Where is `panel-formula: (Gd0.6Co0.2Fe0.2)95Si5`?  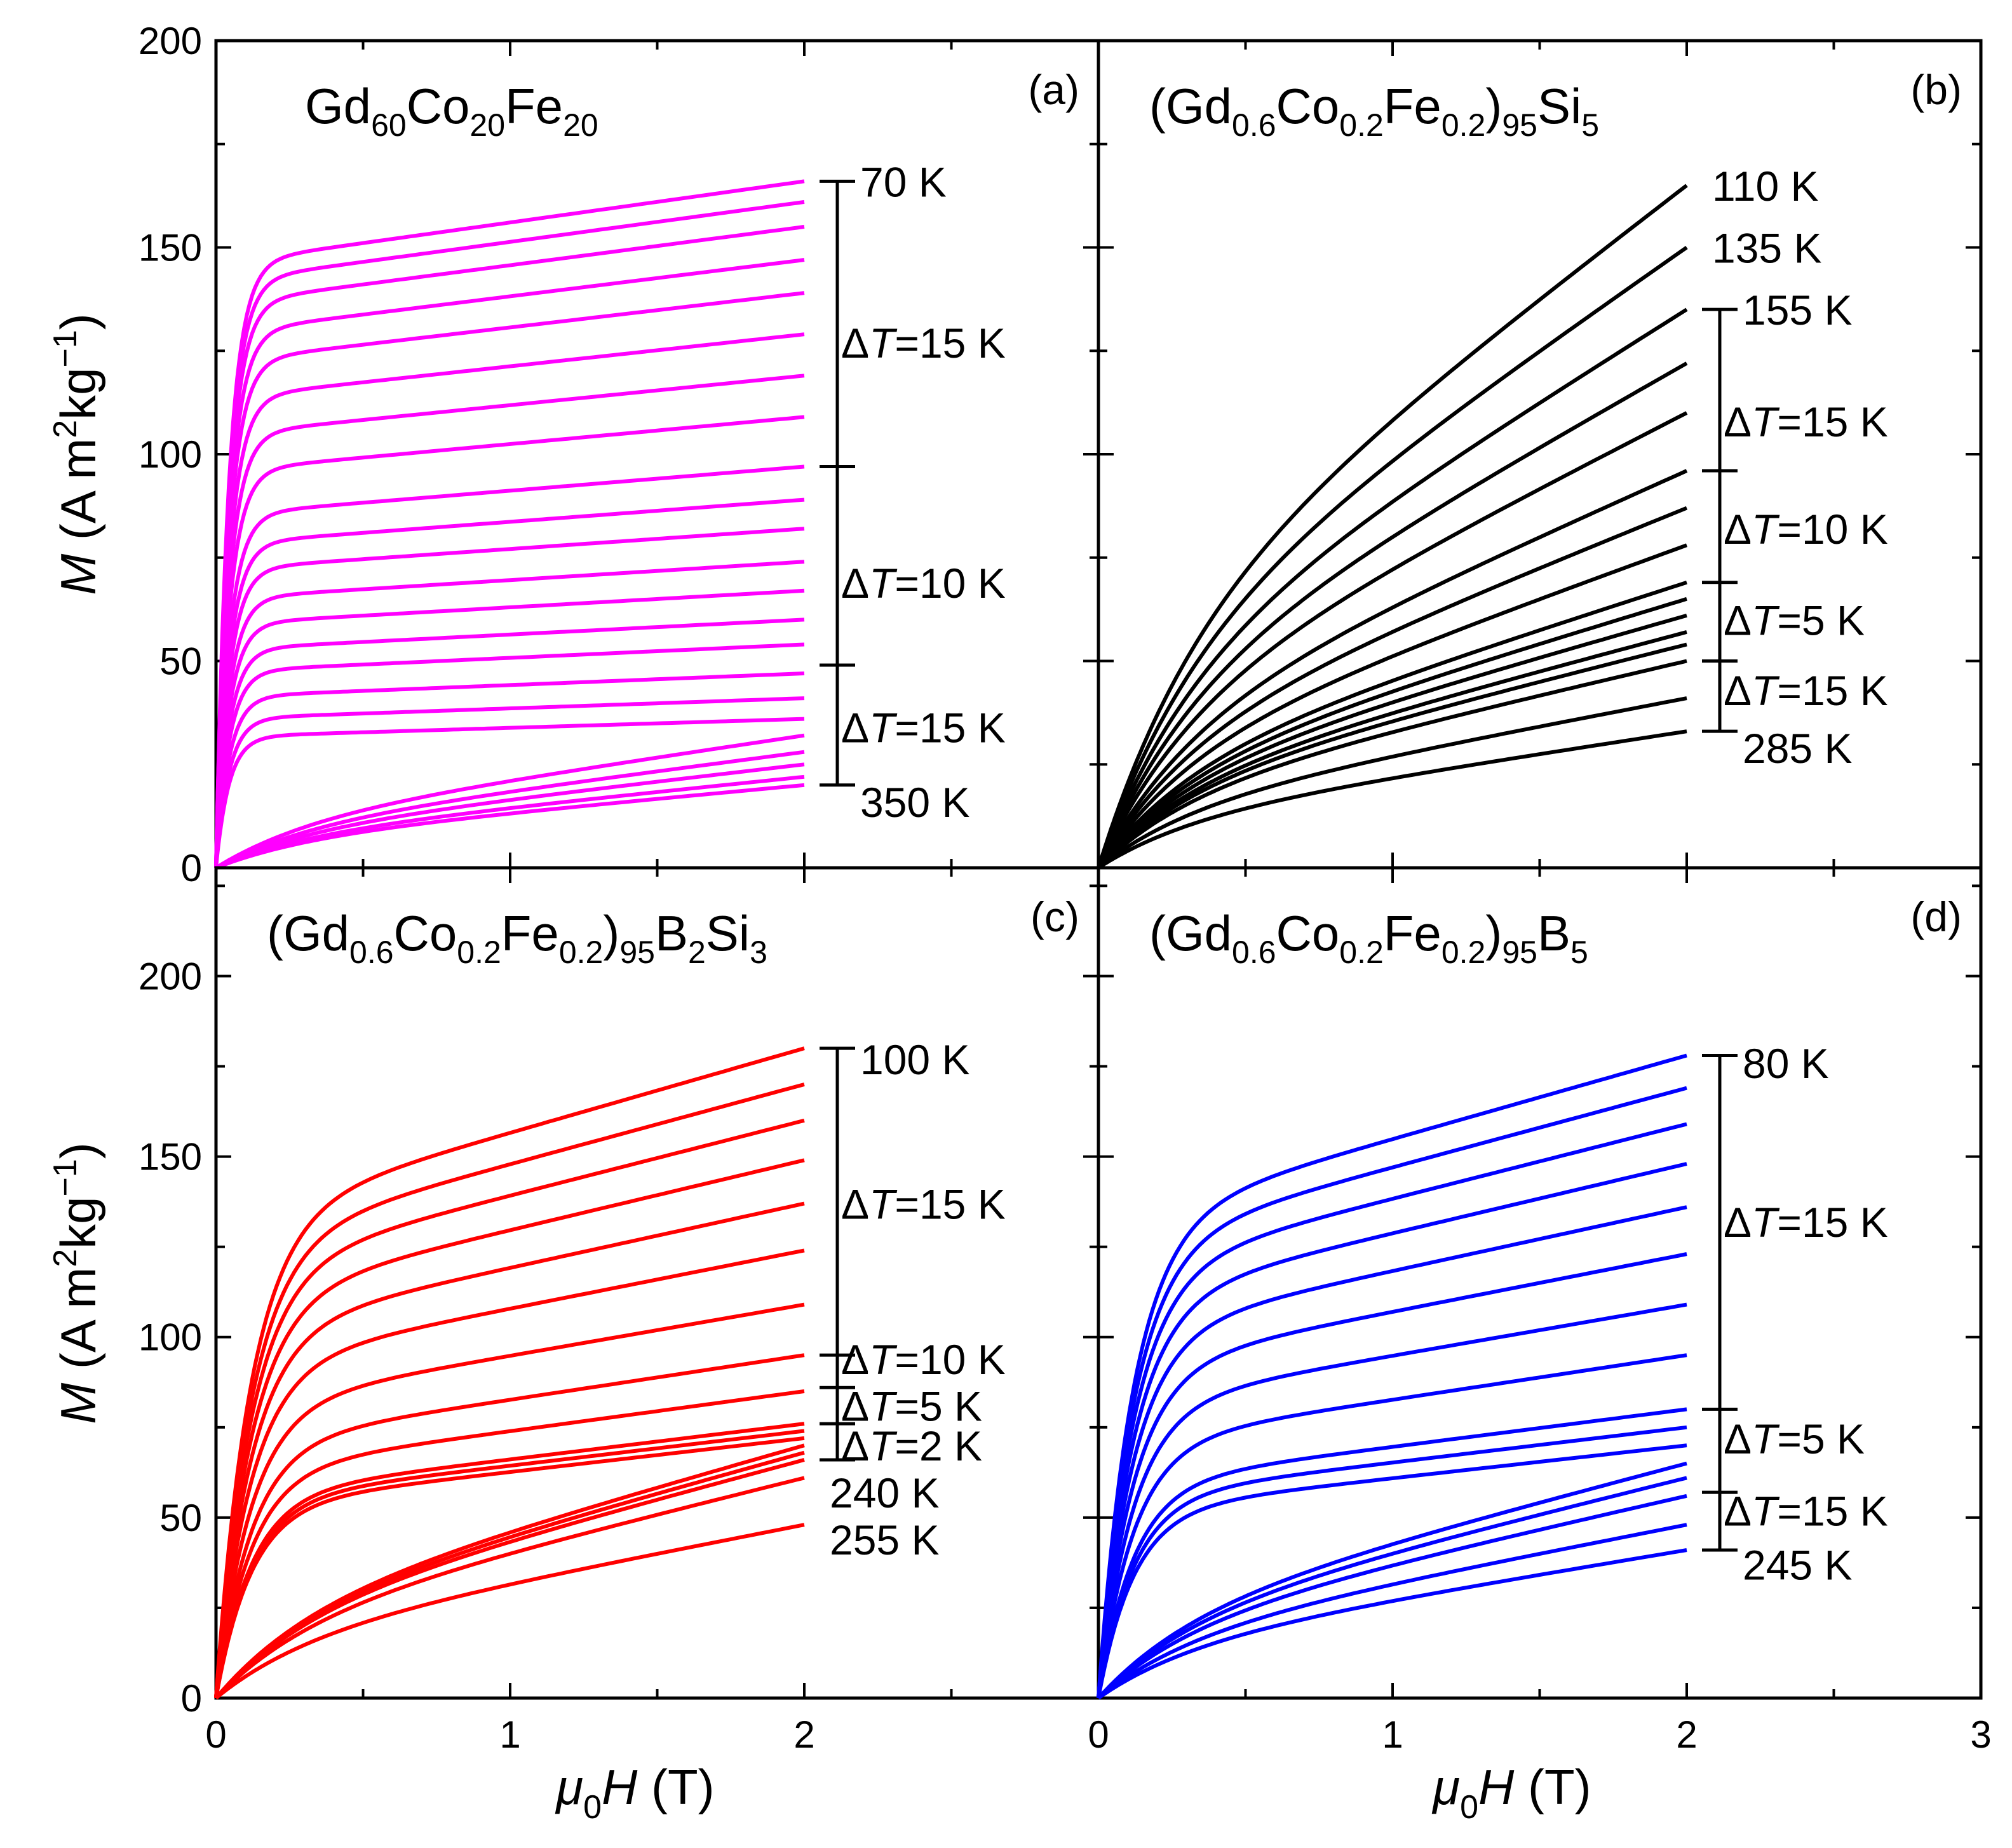
panel-formula: (Gd0.6Co0.2Fe0.2)95Si5 is located at coordinates (1374, 110).